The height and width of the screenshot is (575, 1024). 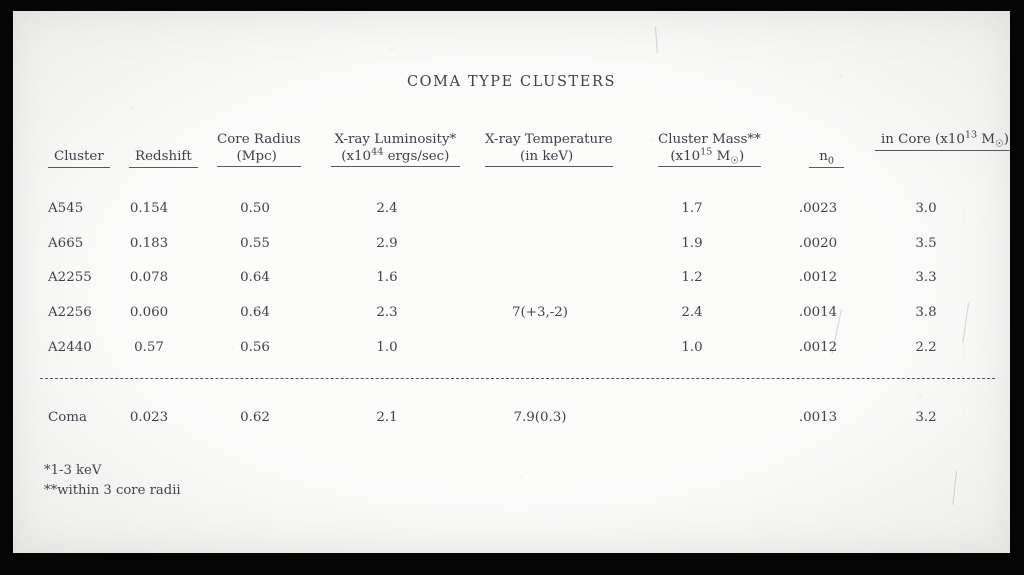 What do you see at coordinates (70, 312) in the screenshot?
I see `cell-cluster: A2256` at bounding box center [70, 312].